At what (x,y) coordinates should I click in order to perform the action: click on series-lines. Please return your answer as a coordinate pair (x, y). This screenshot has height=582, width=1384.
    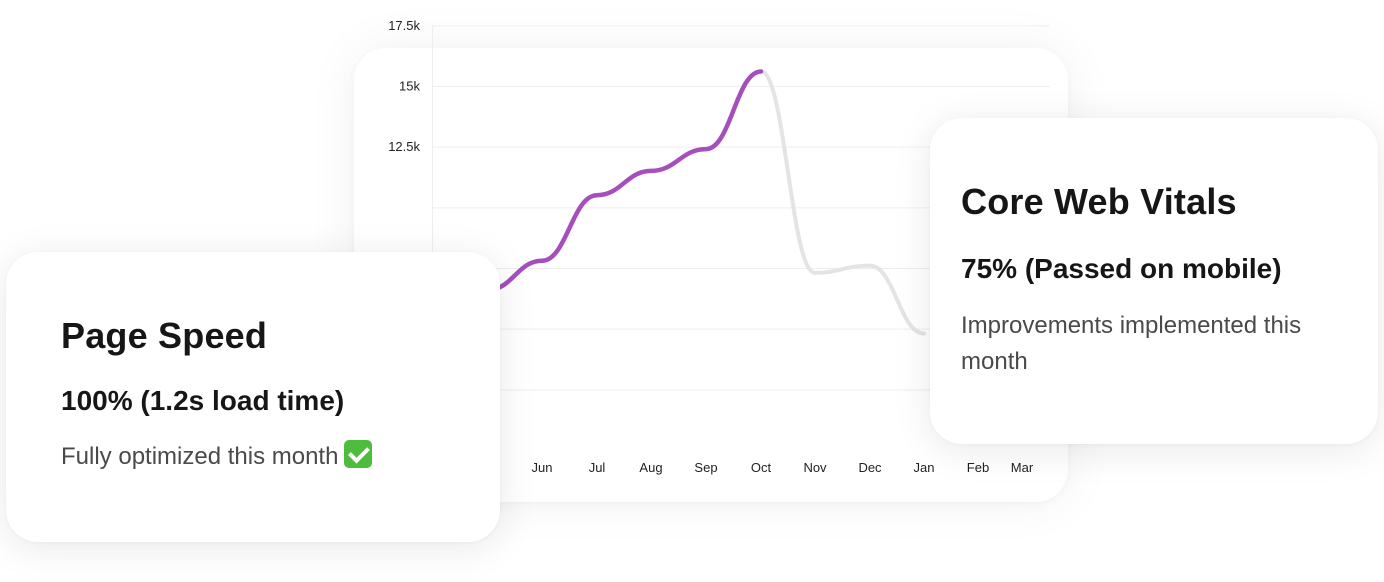
    Looking at the image, I should click on (705, 202).